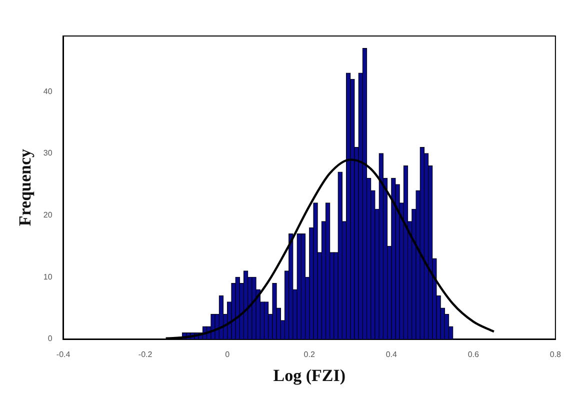 The height and width of the screenshot is (411, 574). Describe the element at coordinates (48, 277) in the screenshot. I see `y-tick-label: 10` at that location.